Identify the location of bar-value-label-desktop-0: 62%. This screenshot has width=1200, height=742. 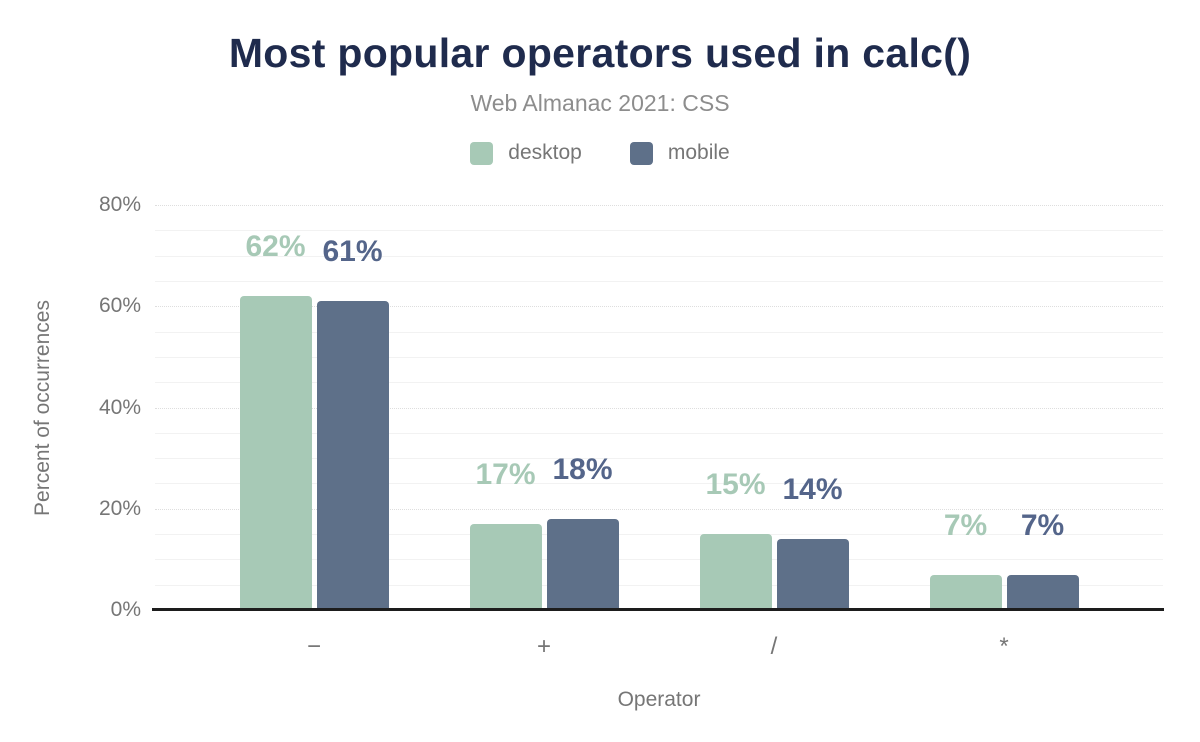
(275, 247).